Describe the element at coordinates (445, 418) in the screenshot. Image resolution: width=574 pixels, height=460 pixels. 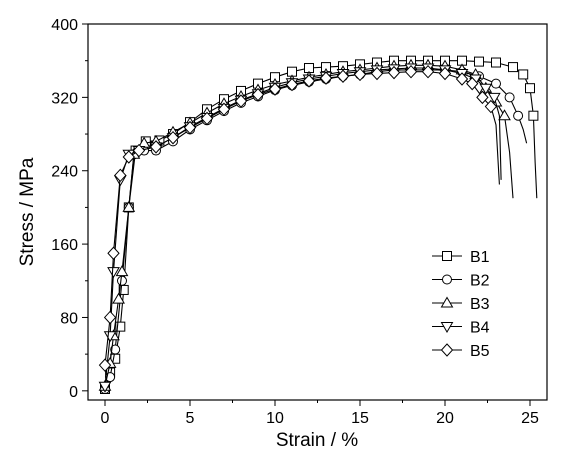
I see `x-tick-label: 20` at that location.